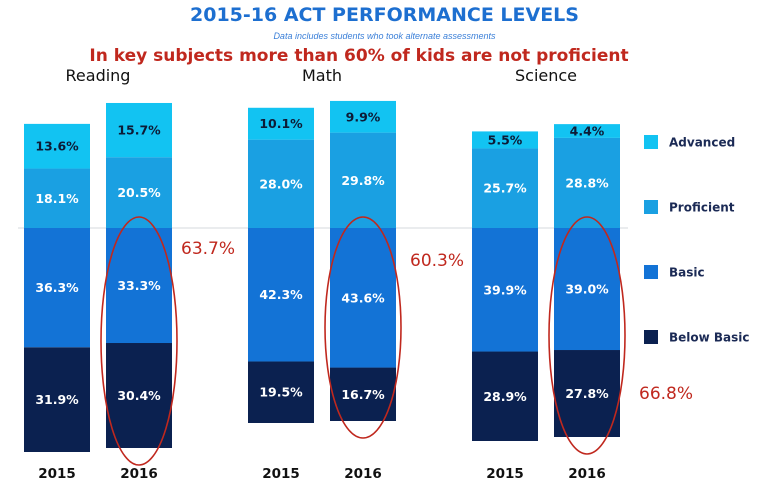 Image resolution: width=769 pixels, height=496 pixels. Describe the element at coordinates (281, 474) in the screenshot. I see `year-label-math-2015: 2015` at that location.